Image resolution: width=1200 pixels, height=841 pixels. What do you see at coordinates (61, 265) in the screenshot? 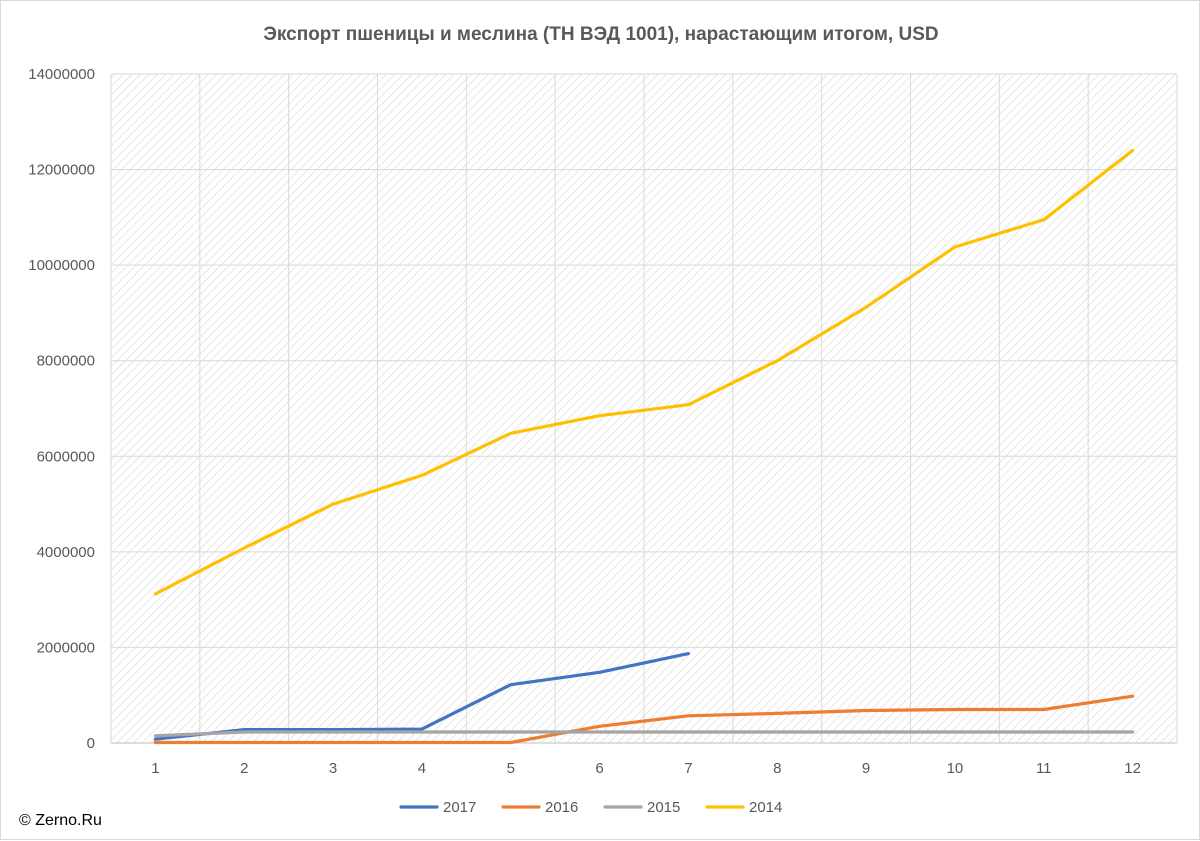
I see `y-tick-label: 10000000` at bounding box center [61, 265].